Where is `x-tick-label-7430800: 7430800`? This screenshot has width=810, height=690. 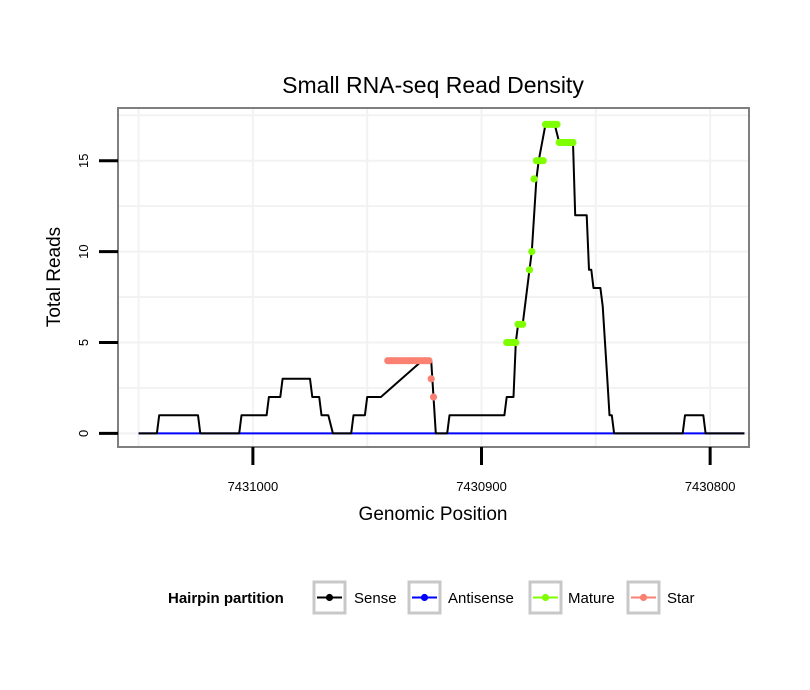 x-tick-label-7430800: 7430800 is located at coordinates (710, 486).